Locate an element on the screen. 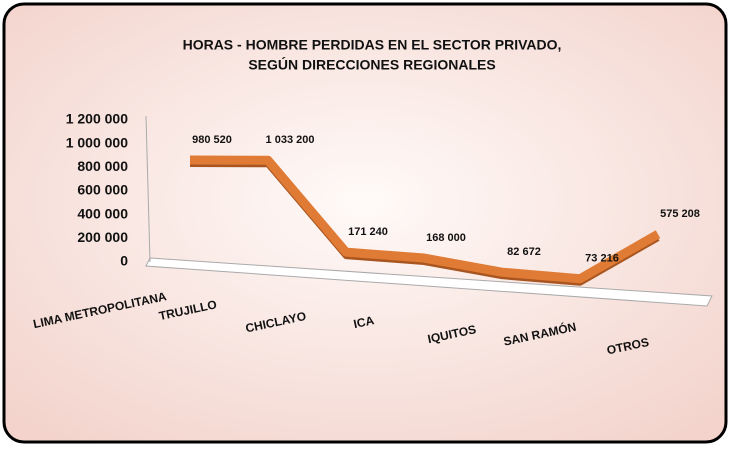 The height and width of the screenshot is (452, 731). y-tick-label: 200 000 is located at coordinates (102, 237).